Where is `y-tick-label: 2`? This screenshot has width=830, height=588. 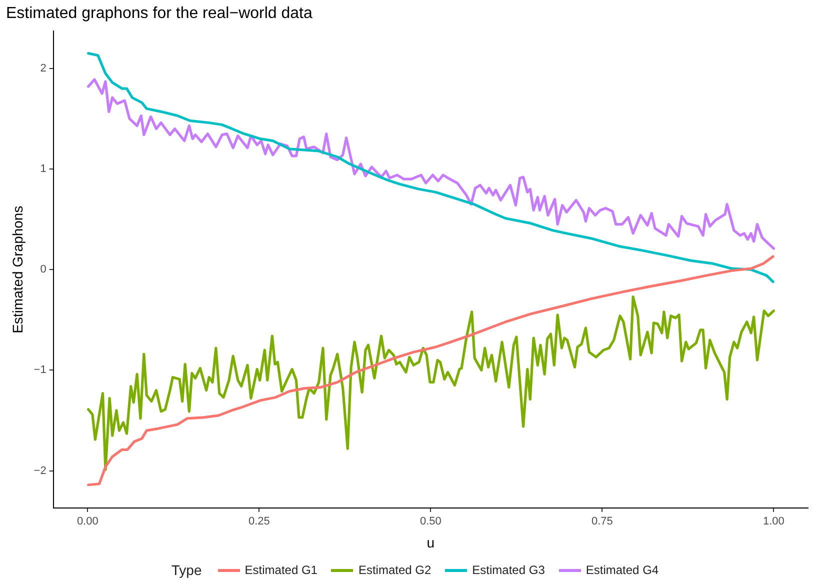
y-tick-label: 2 is located at coordinates (43, 68).